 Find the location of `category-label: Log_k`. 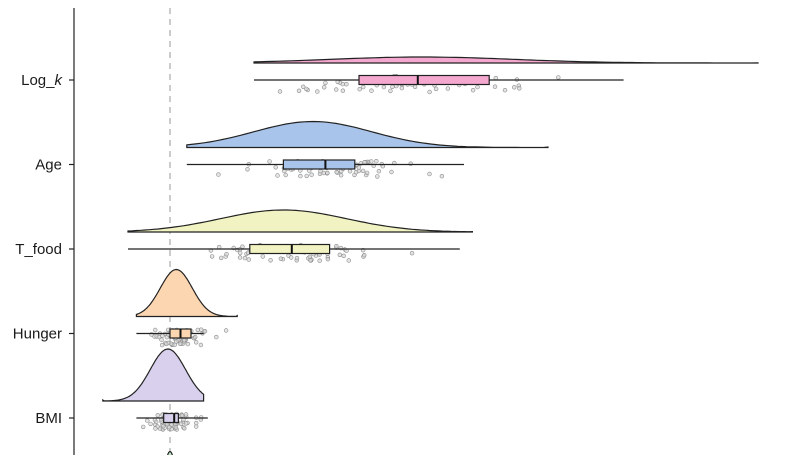

category-label: Log_k is located at coordinates (42, 80).